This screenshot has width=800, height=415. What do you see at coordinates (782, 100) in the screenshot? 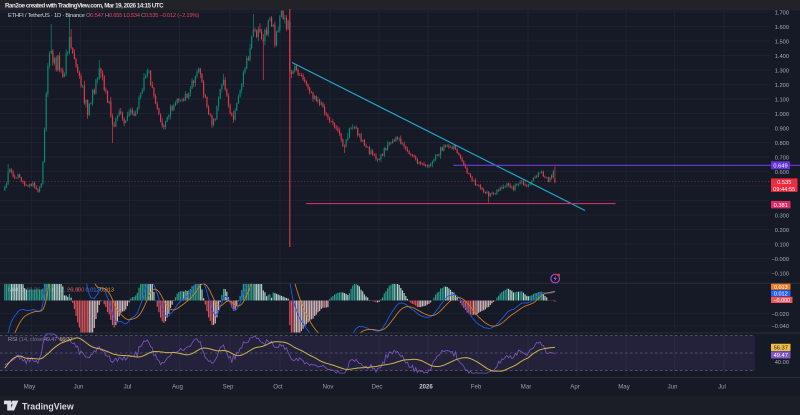
I see `svg-text: 1.100` at bounding box center [782, 100].